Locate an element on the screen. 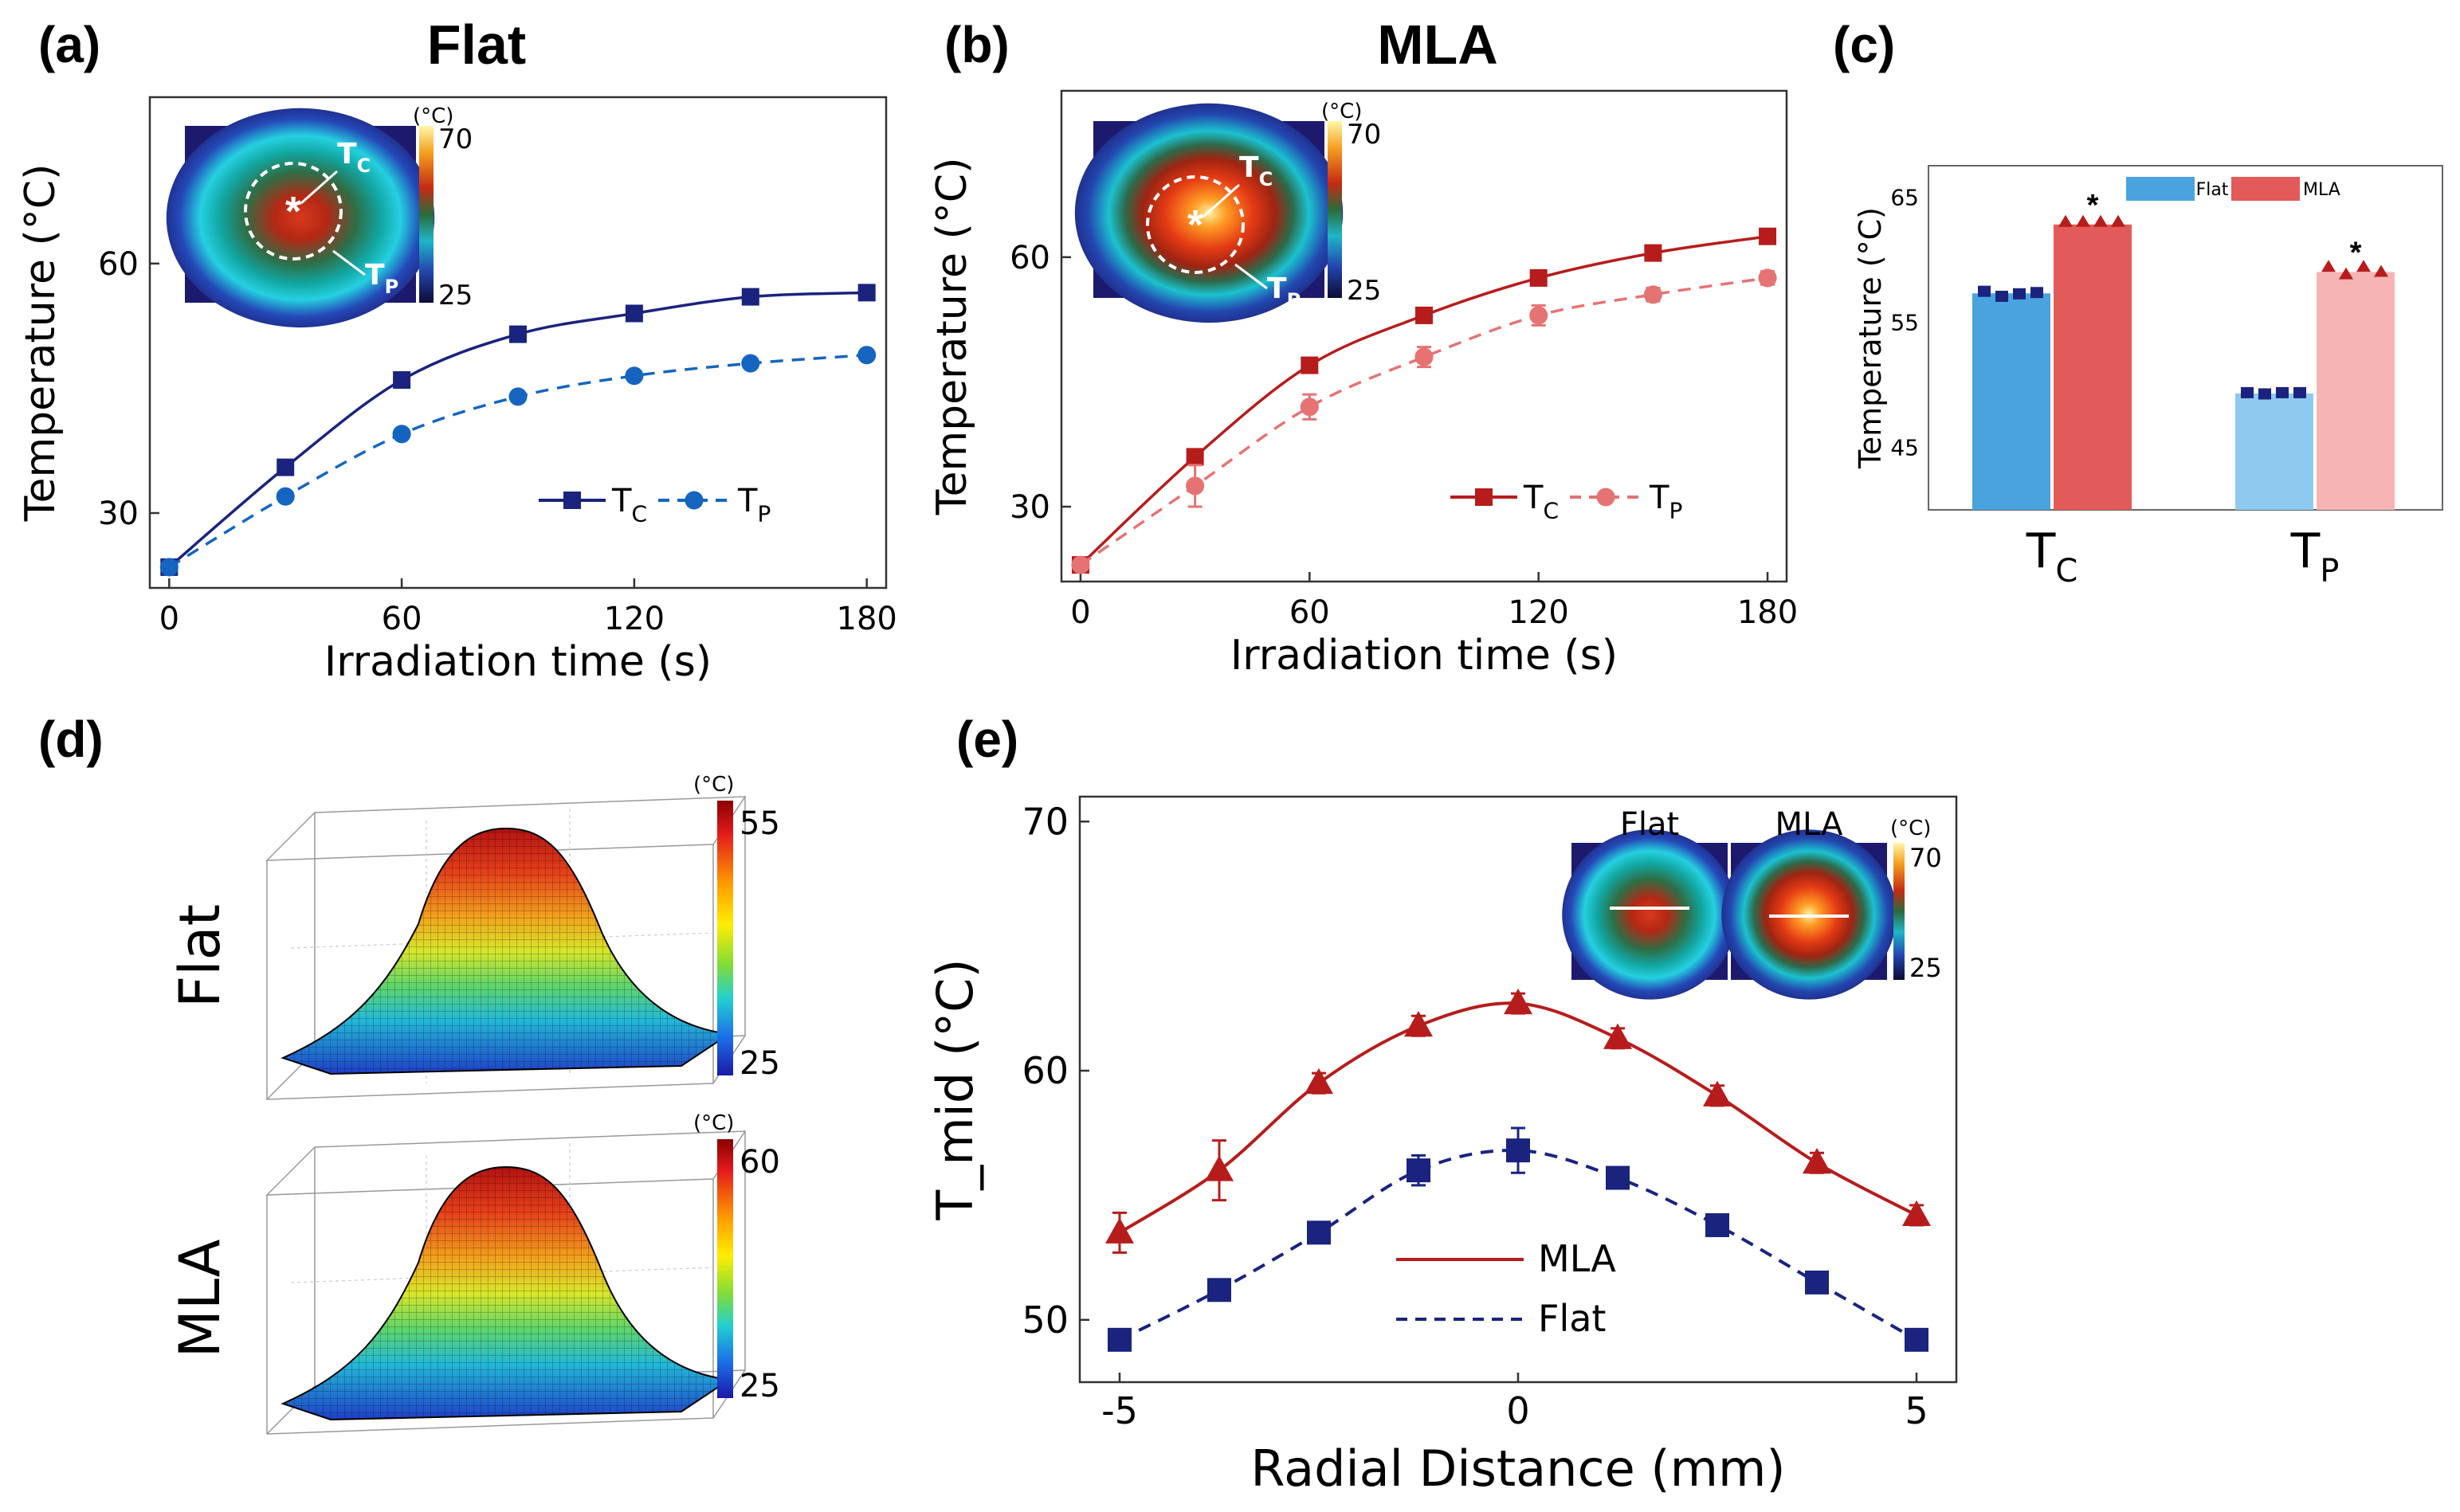 This screenshot has width=2460, height=1512. inset-e-colorbar is located at coordinates (1899, 912).